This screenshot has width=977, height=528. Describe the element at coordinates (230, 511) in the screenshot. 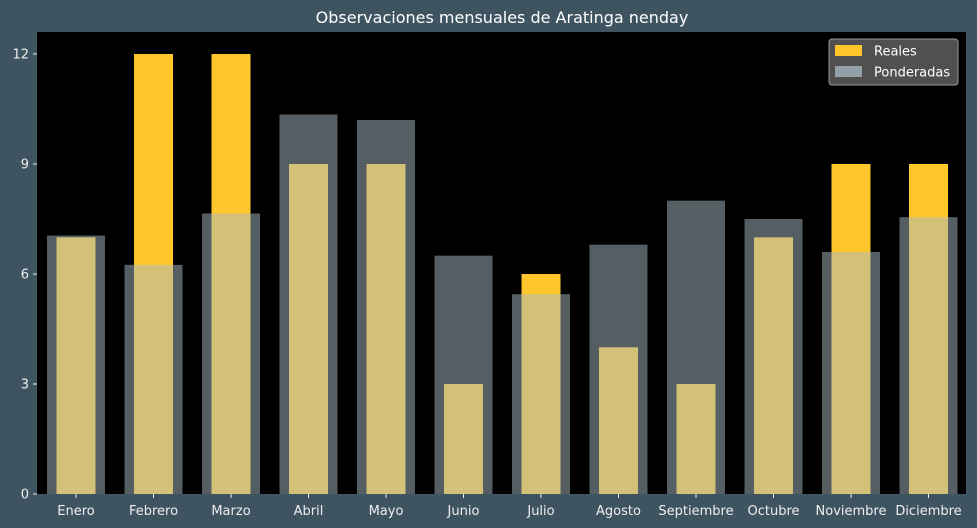

I see `x-tick-label: Marzo` at that location.